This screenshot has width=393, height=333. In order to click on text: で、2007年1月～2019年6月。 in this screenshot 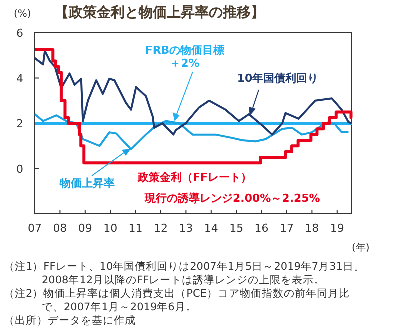, I will do `click(119, 308)`.